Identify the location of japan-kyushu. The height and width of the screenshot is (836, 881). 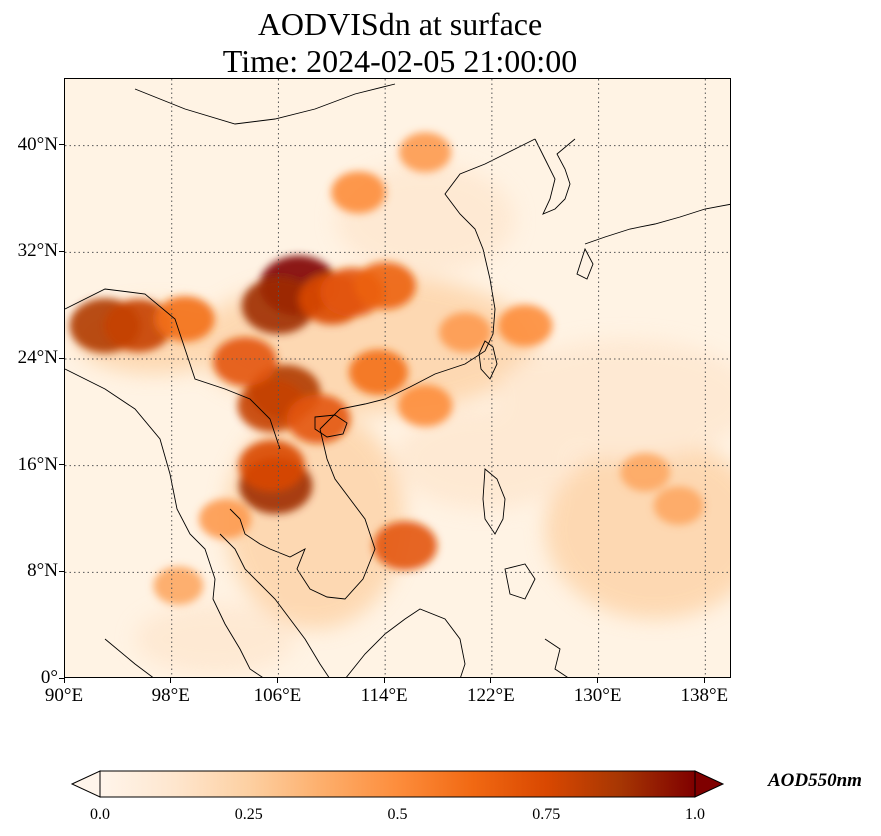
(585, 263).